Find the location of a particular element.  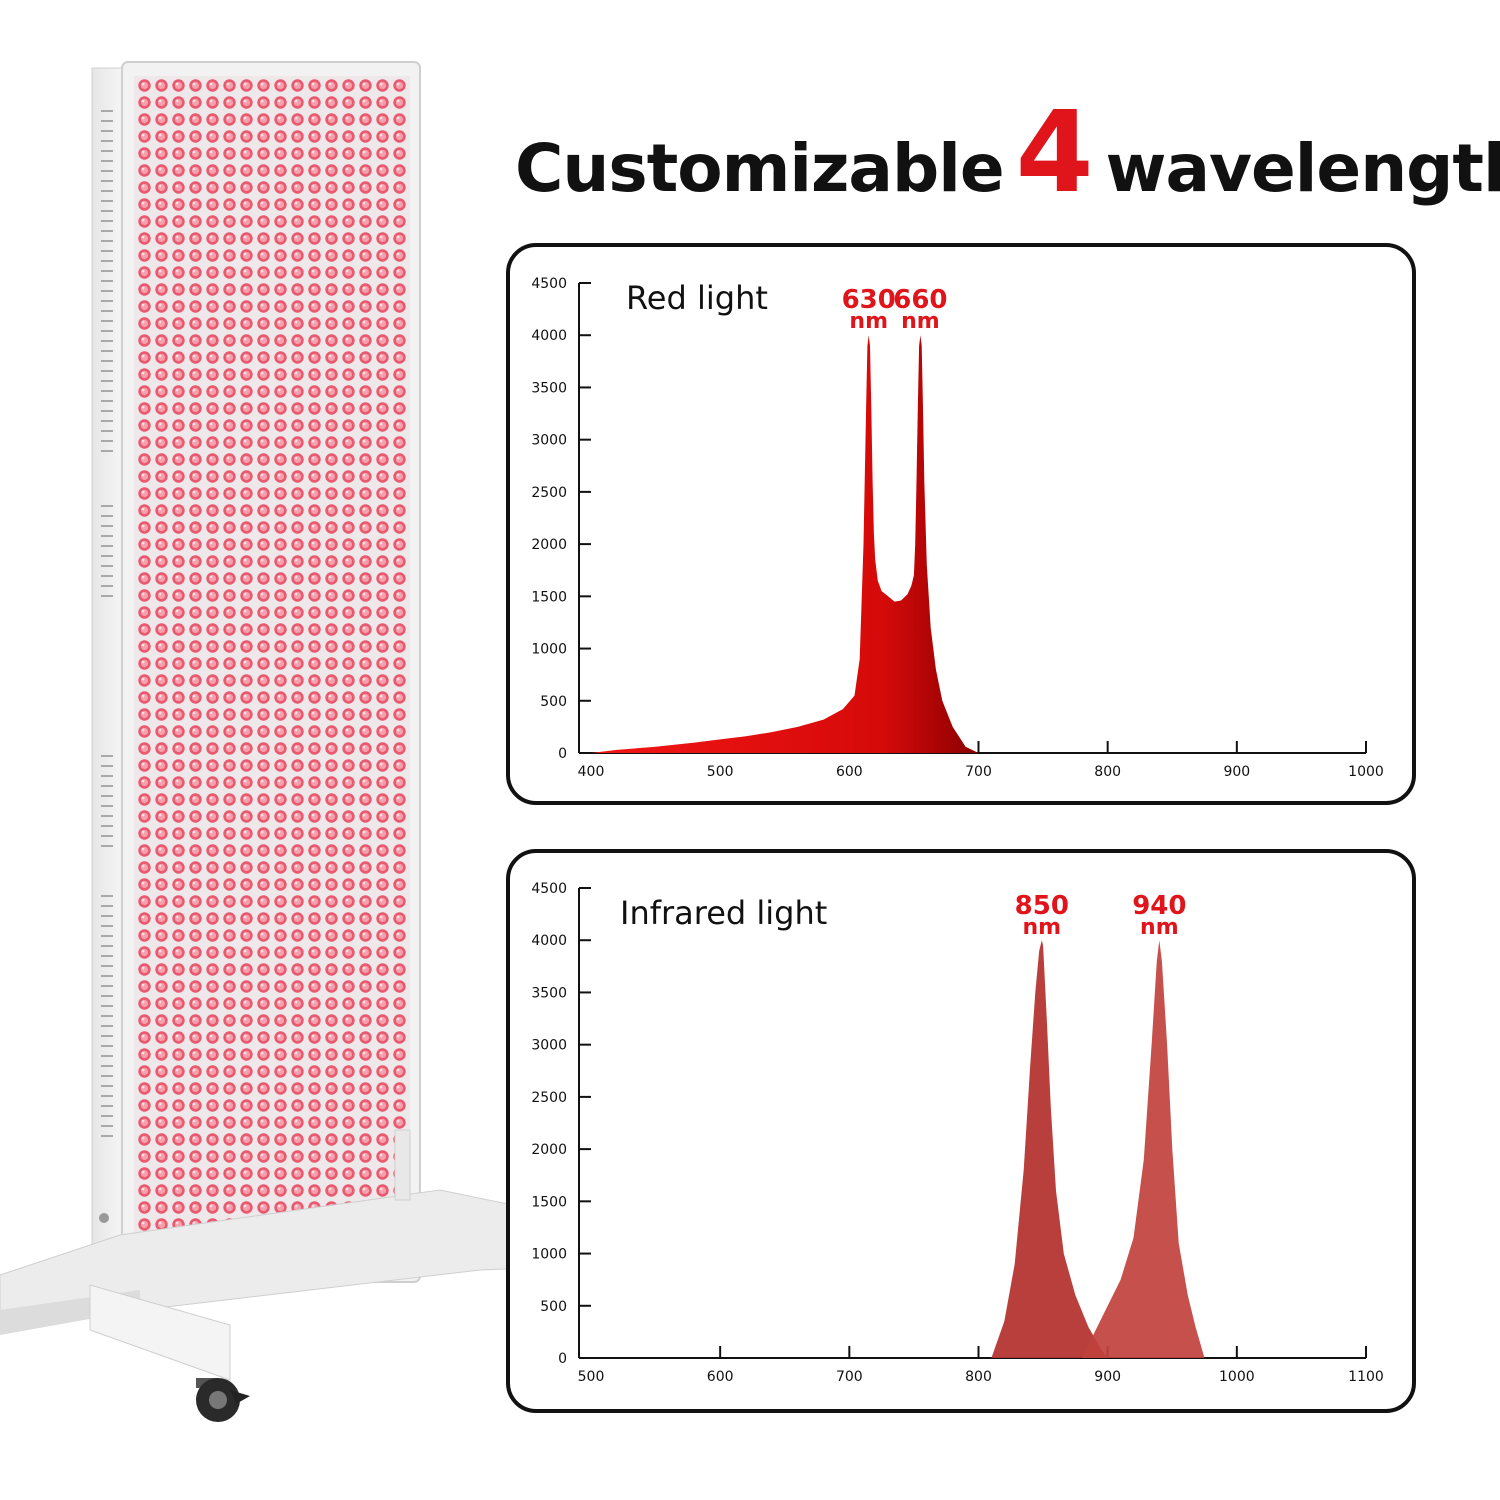

peak-wavelength-label: 940 is located at coordinates (1159, 906).